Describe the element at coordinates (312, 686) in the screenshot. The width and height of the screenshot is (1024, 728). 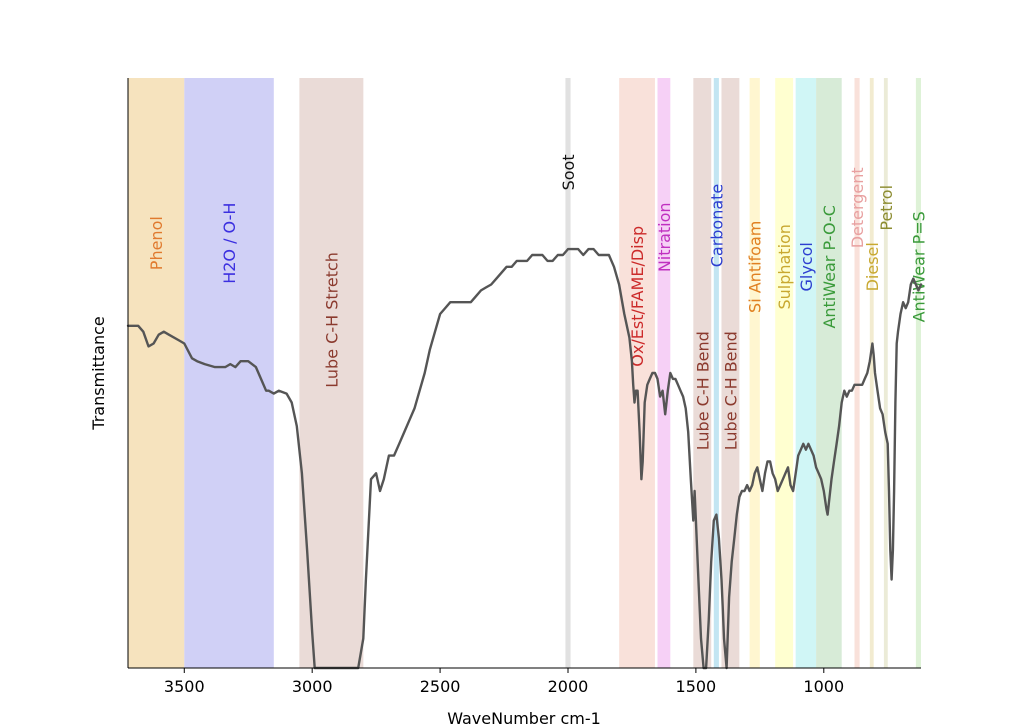
I see `x-tick-label-3000: 3000` at that location.